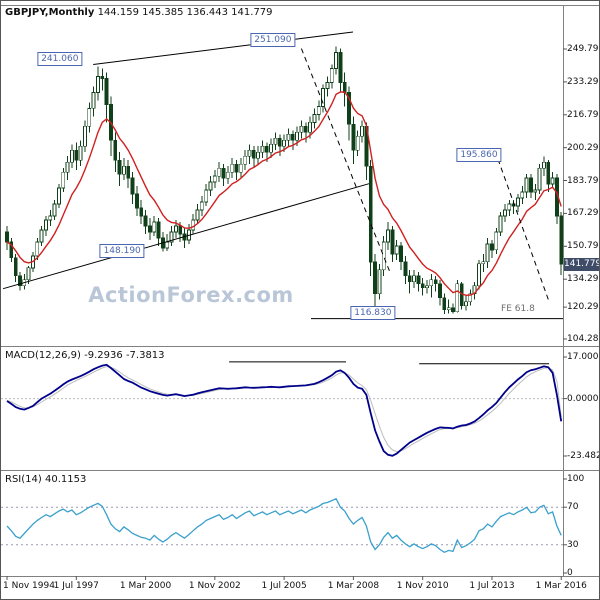  What do you see at coordinates (284, 525) in the screenshot?
I see `rsi-line` at bounding box center [284, 525].